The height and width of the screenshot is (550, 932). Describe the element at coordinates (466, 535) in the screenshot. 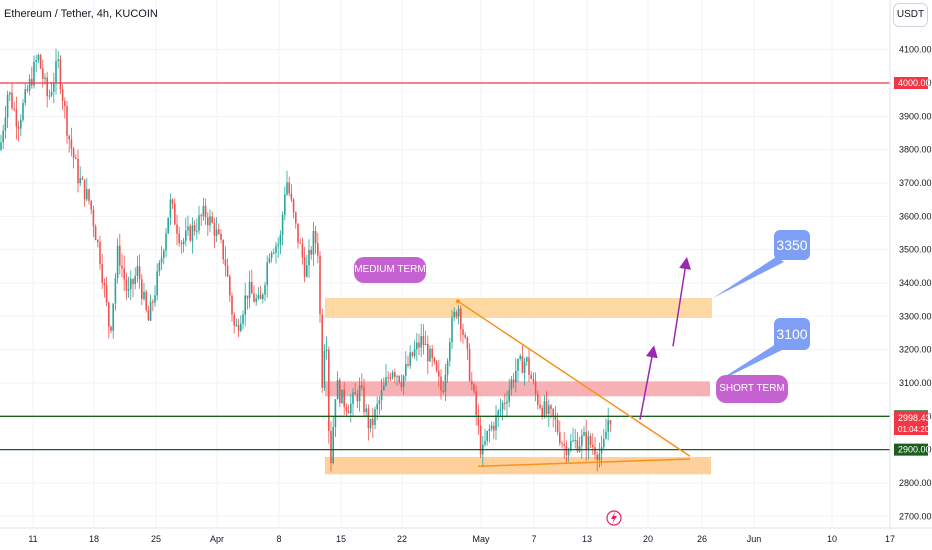

I see `time-axis: 11 18 25 Apr 8 15 22 May 7 13 20 26 Jun 10 17` at that location.